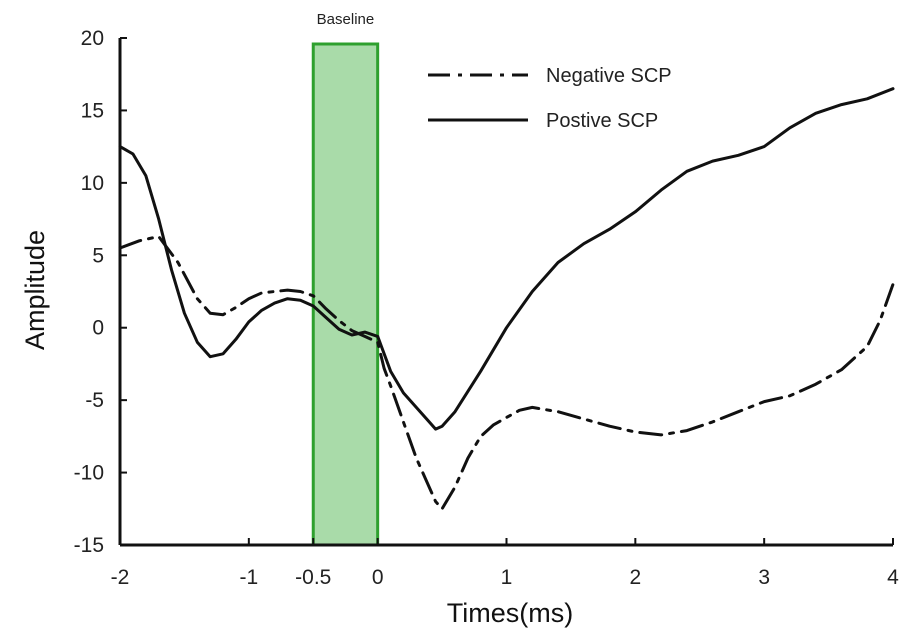 This screenshot has width=899, height=634. What do you see at coordinates (92, 38) in the screenshot?
I see `y-tick-label-20: 20` at bounding box center [92, 38].